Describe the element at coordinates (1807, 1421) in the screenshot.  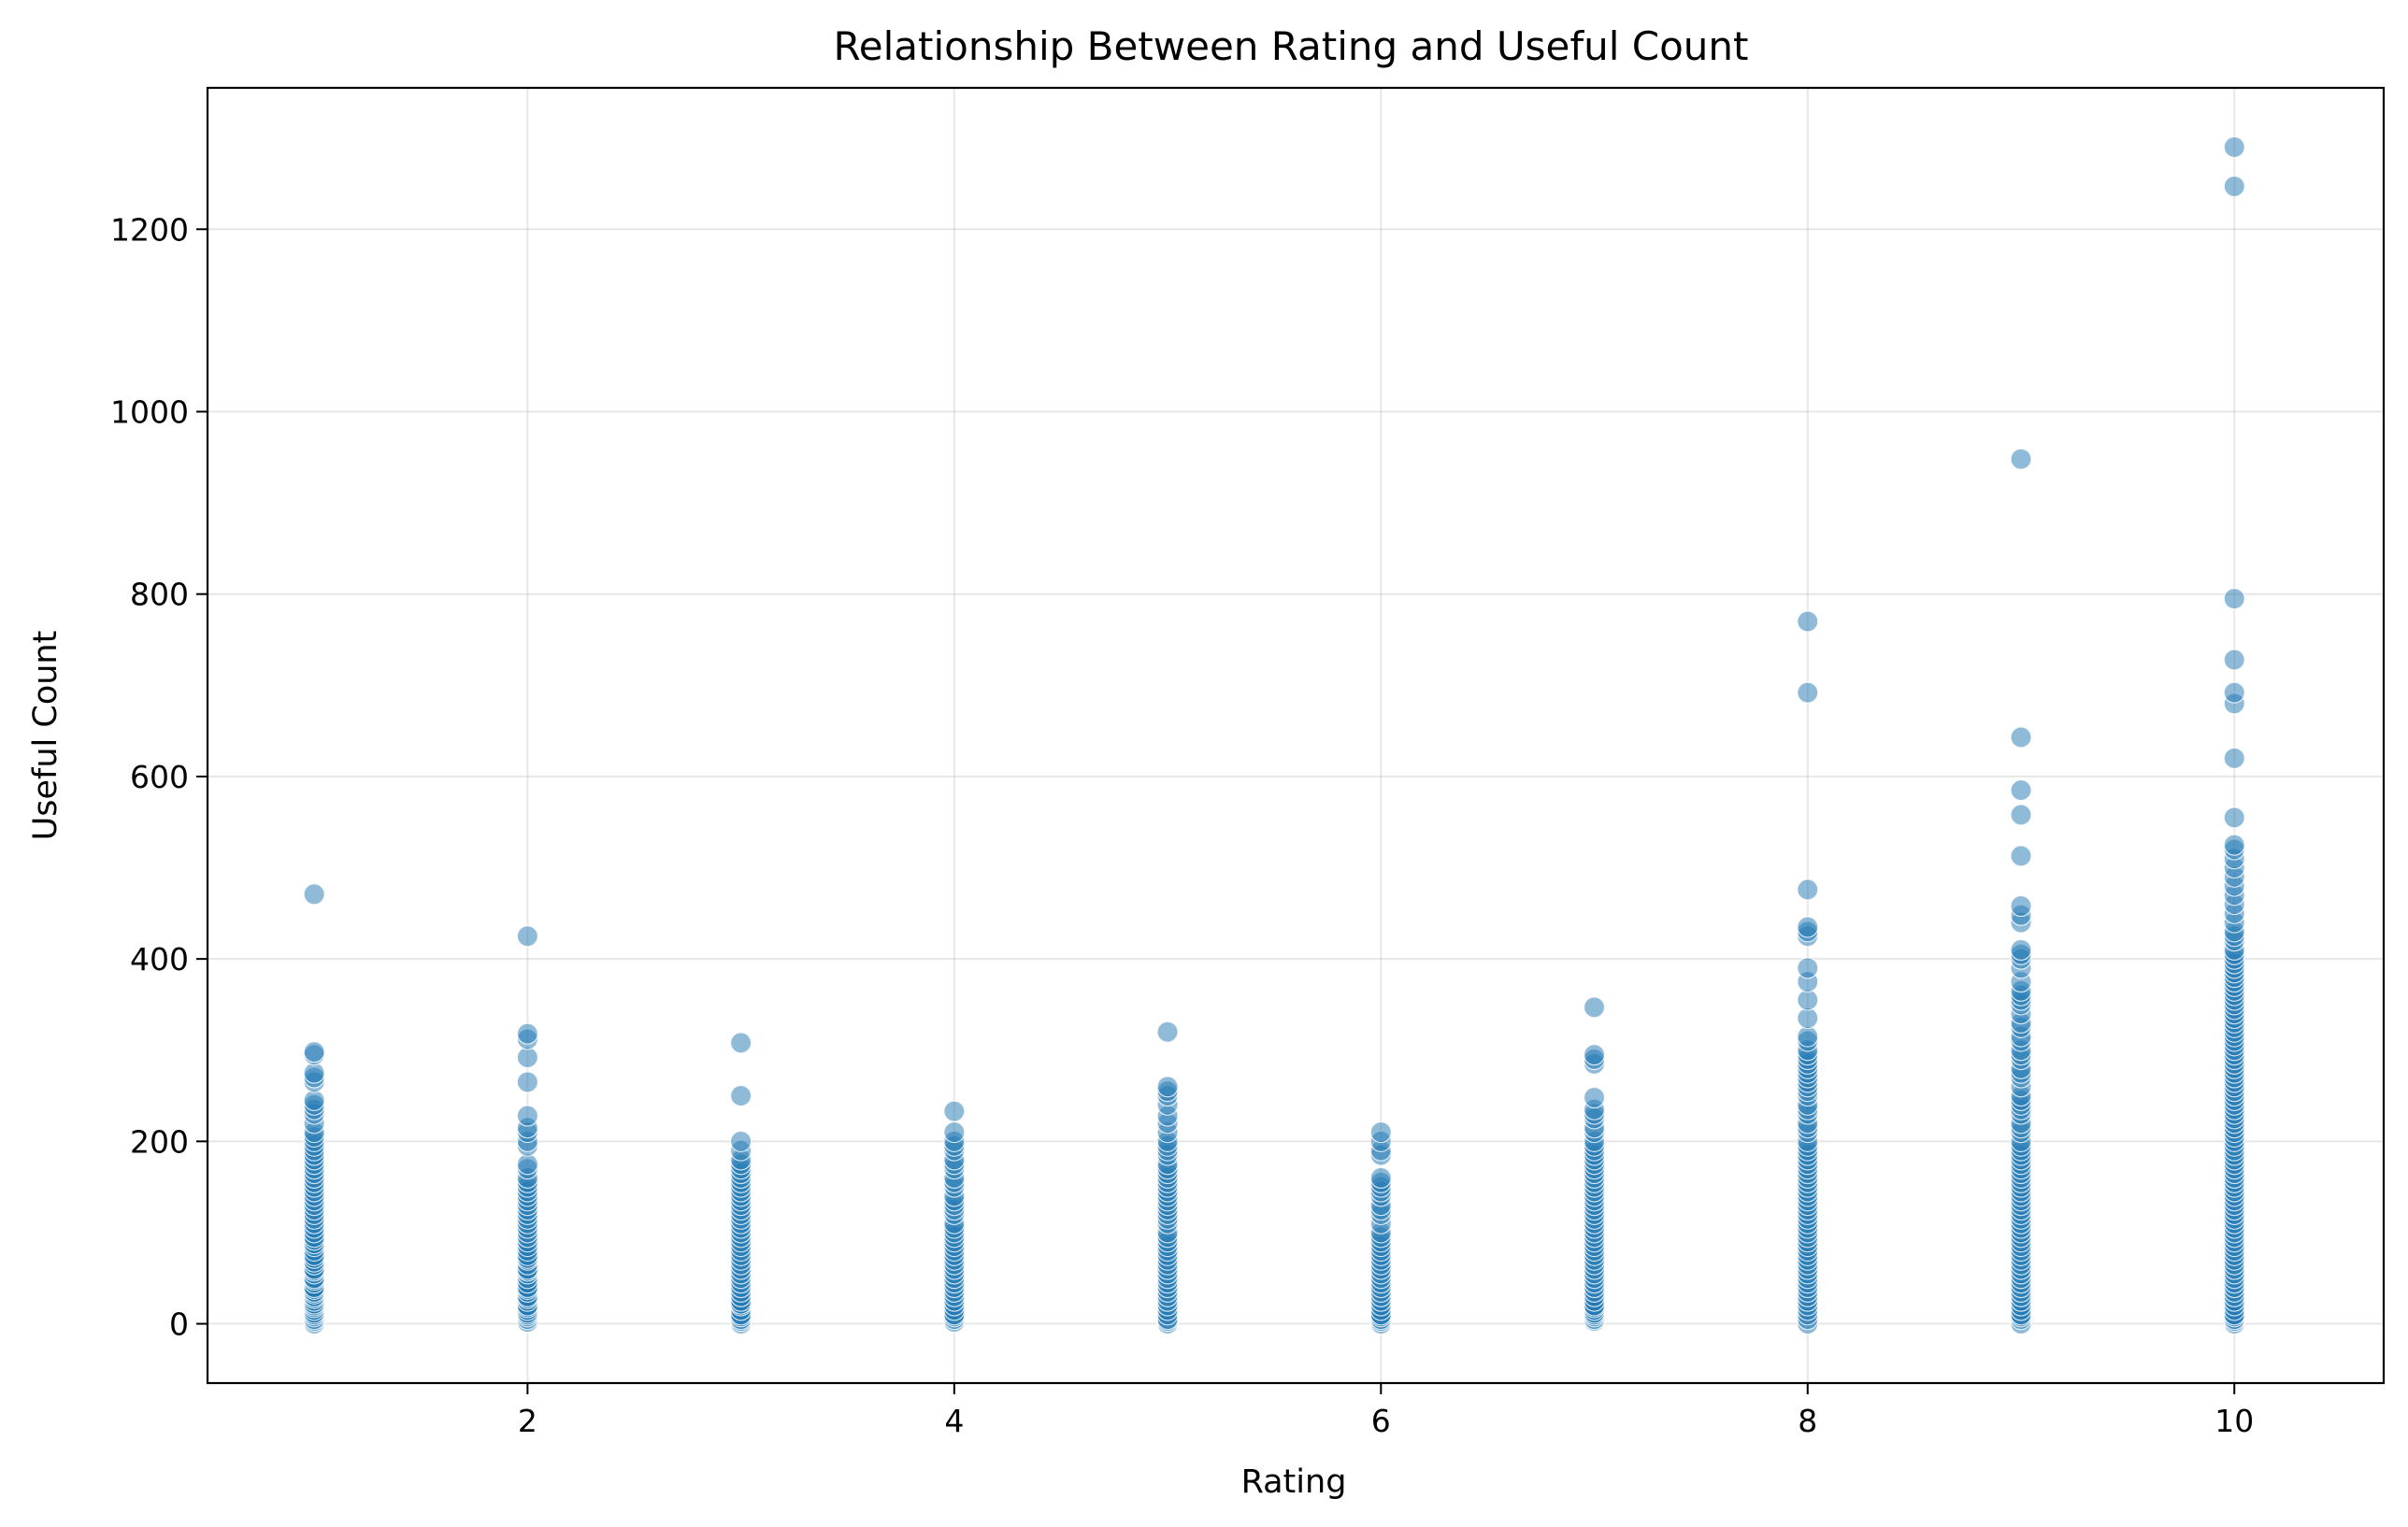
I see `x-tick-label: 8` at that location.